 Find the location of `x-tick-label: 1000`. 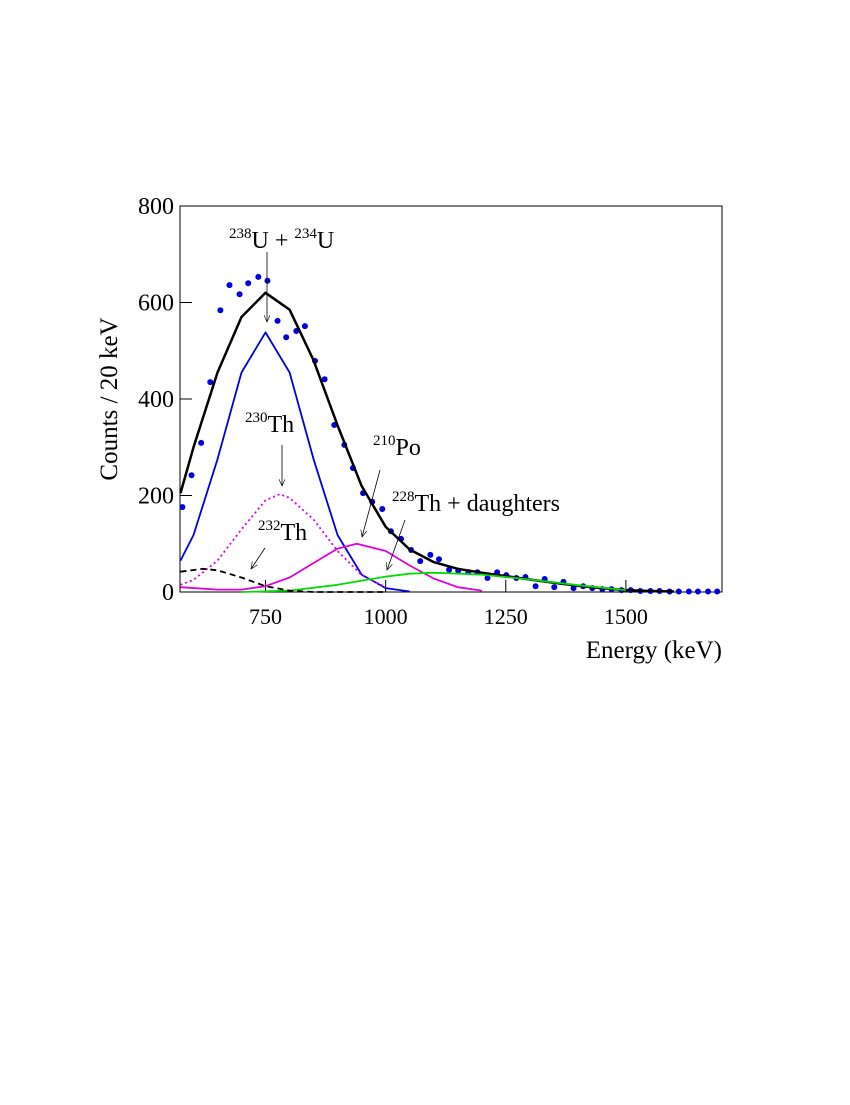

x-tick-label: 1000 is located at coordinates (386, 616).